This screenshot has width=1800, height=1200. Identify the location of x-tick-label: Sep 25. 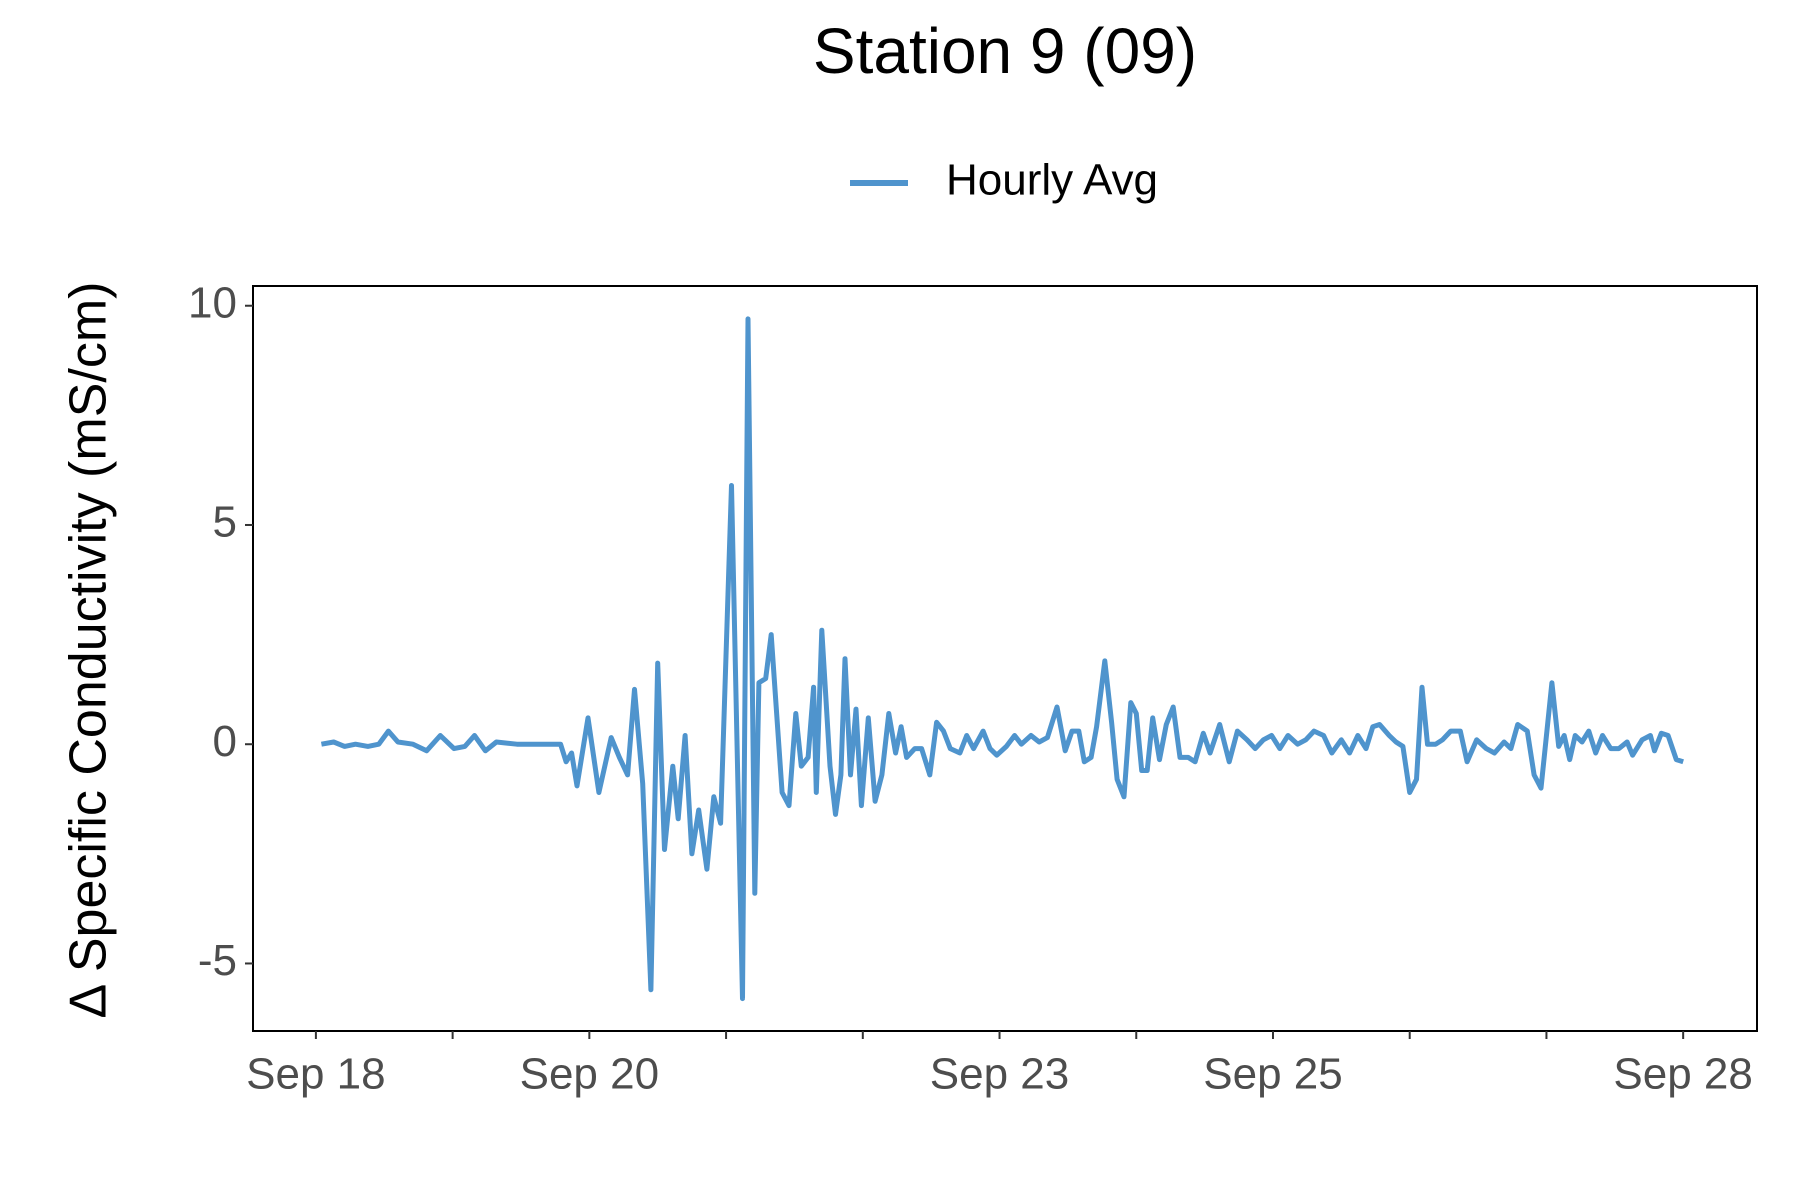
(1272, 1074).